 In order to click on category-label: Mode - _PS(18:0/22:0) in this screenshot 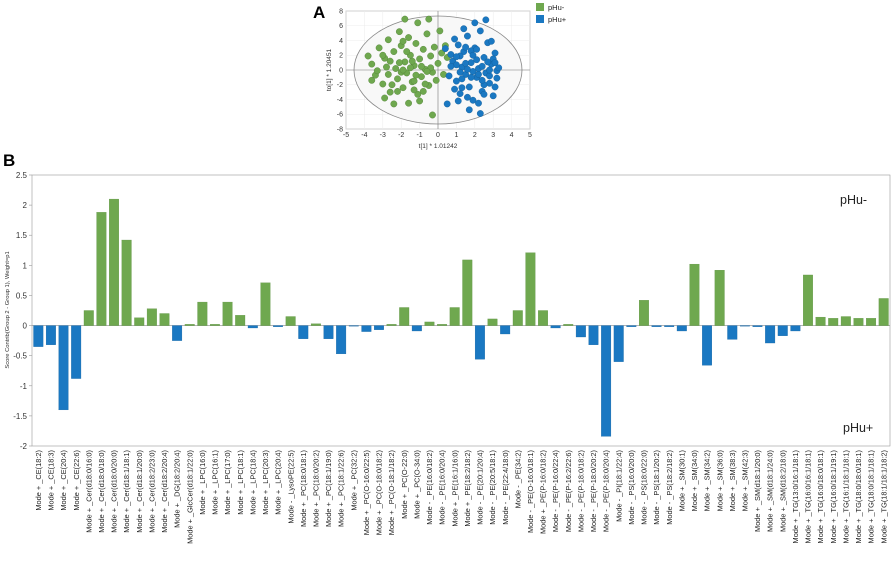, I will do `click(644, 487)`.